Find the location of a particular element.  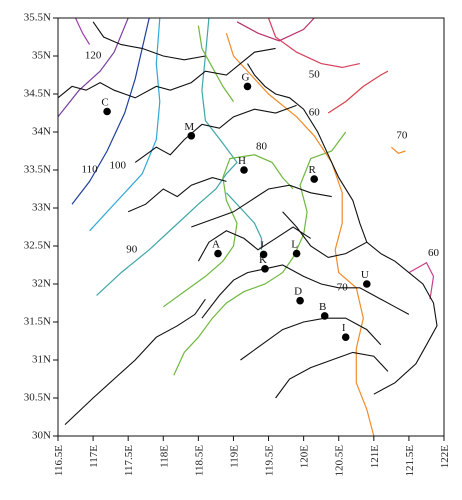

x-tick-label: 118E is located at coordinates (164, 456).